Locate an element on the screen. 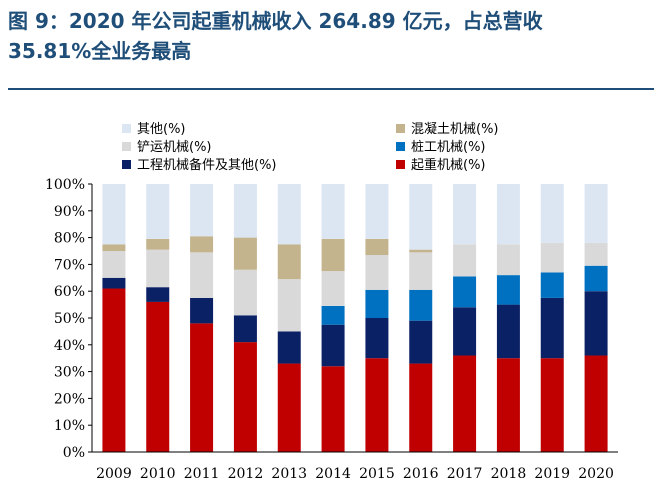 This screenshot has height=487, width=660. x-tick-label: 2014 is located at coordinates (333, 474).